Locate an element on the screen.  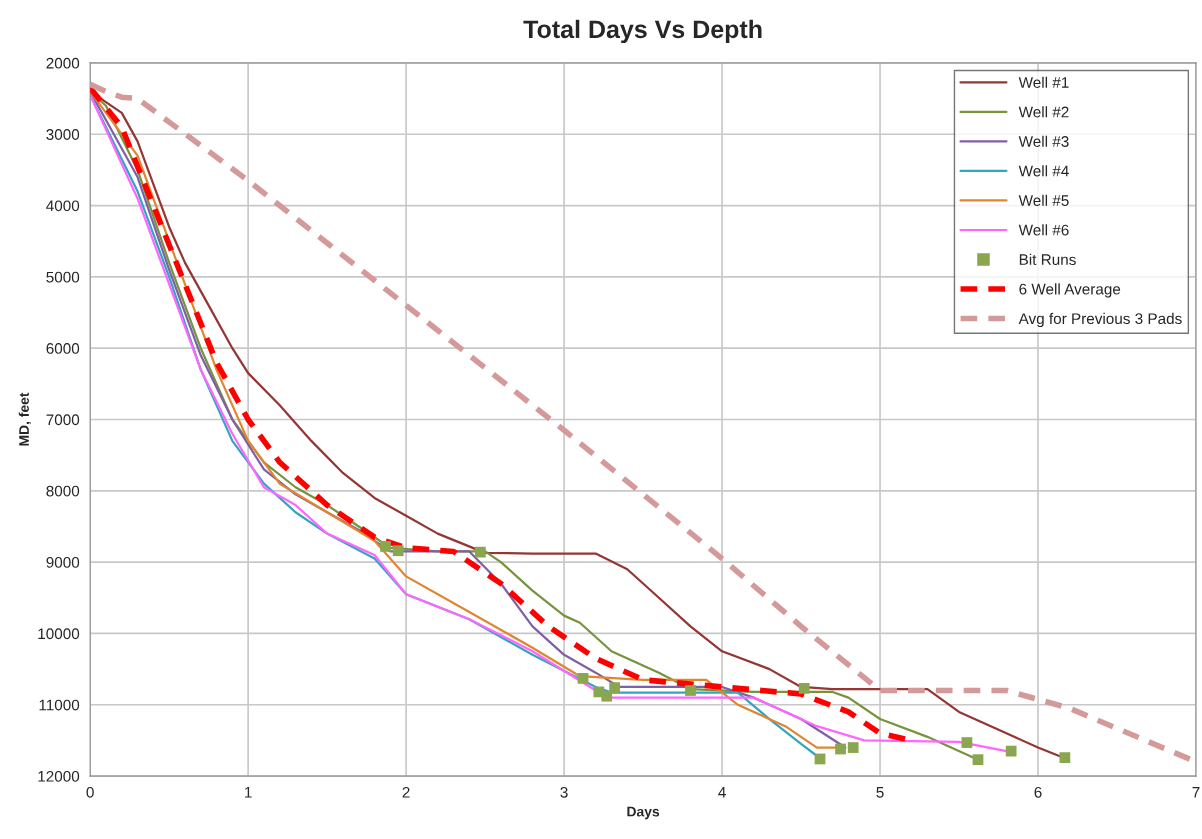
x-tick-label: 5 is located at coordinates (880, 792).